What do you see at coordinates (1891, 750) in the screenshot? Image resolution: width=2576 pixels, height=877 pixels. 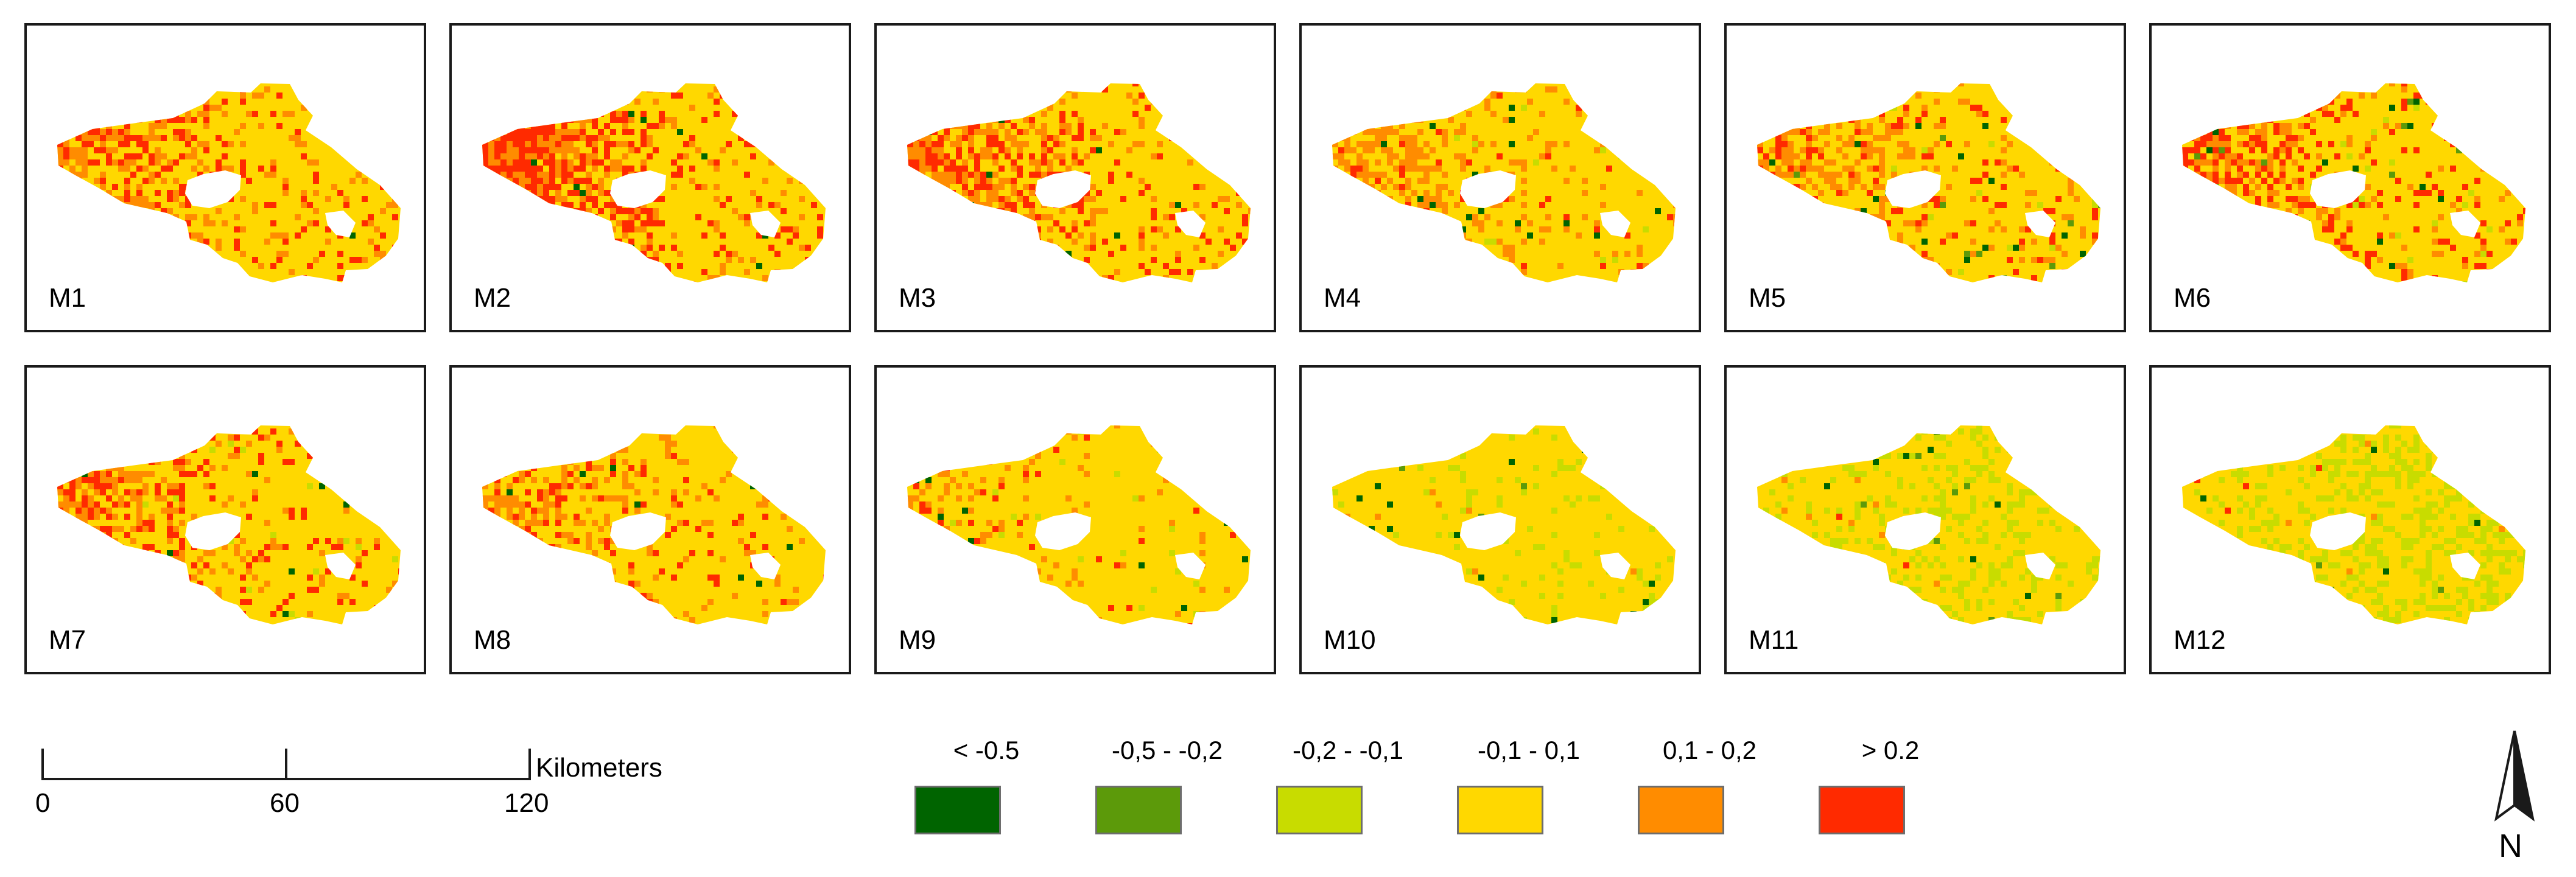 I see `legend-label: > 0.2` at bounding box center [1891, 750].